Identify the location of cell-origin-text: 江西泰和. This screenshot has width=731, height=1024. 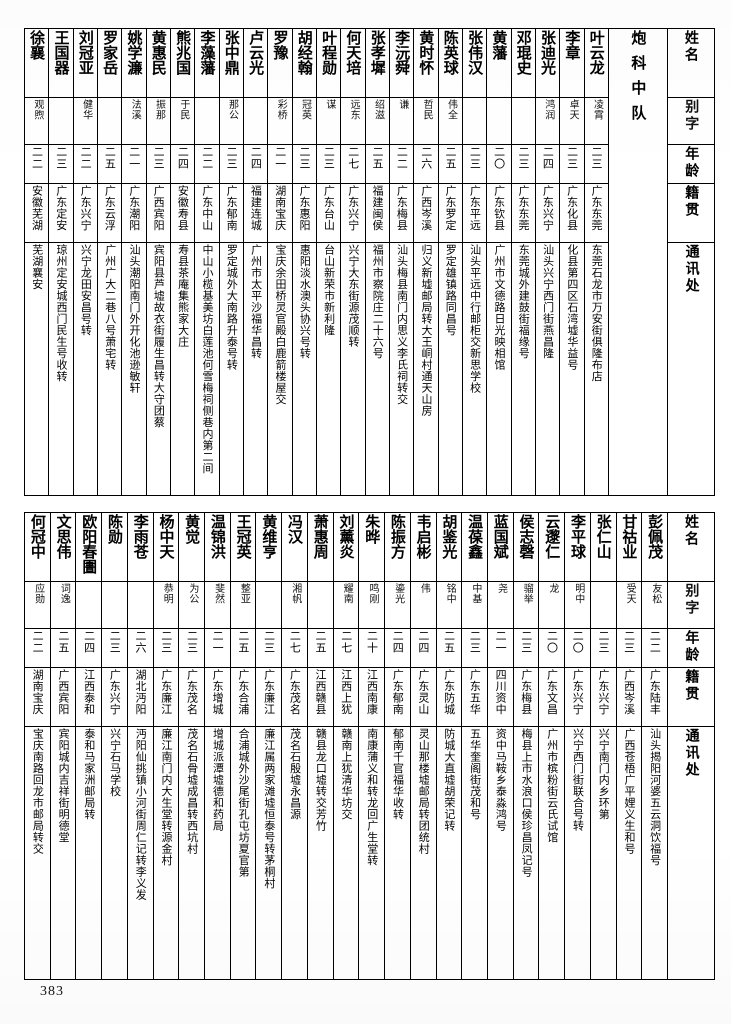
(89, 692).